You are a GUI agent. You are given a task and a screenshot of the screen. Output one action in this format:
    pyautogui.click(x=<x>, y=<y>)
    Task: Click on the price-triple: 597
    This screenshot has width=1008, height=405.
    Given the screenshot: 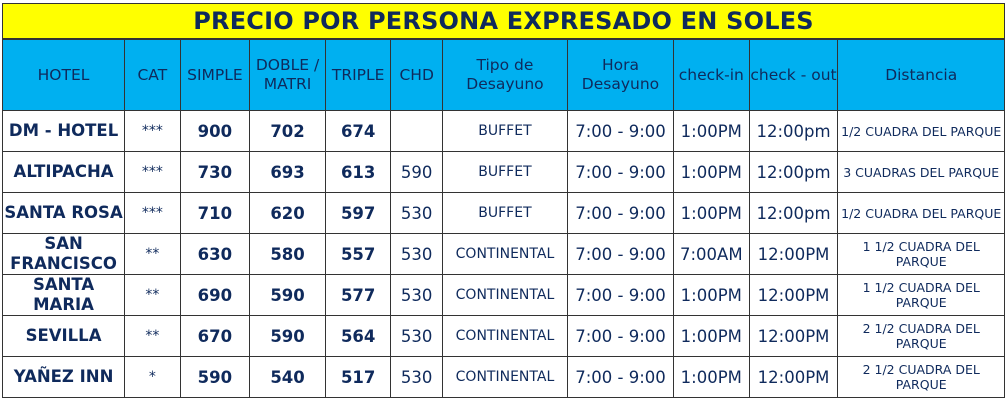 What is the action you would take?
    pyautogui.click(x=358, y=213)
    